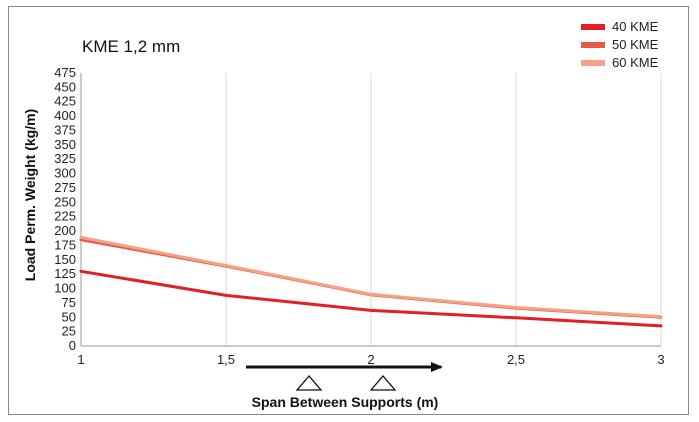 The image size is (699, 422). I want to click on y-axis-title: Load Perm. Weight (kg/m), so click(30, 195).